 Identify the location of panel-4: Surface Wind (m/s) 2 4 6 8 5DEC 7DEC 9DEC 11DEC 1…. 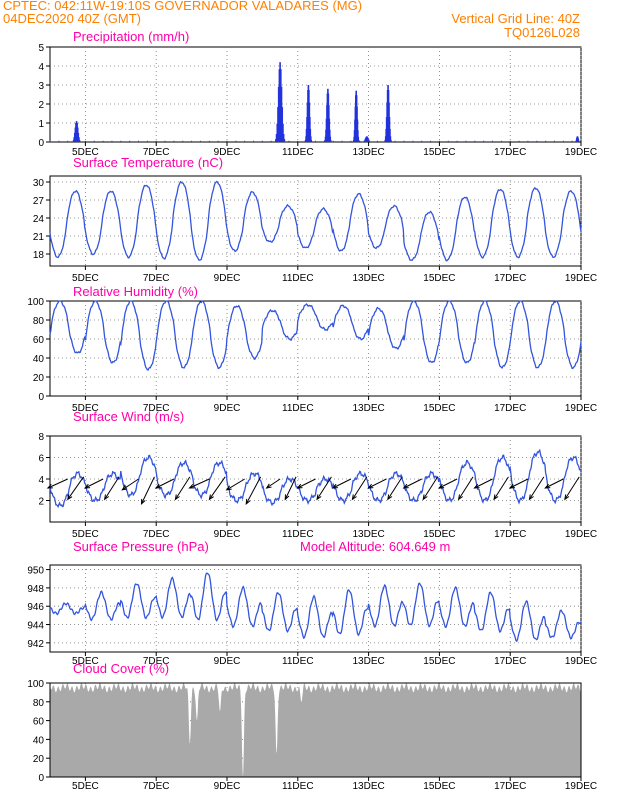
(317, 474).